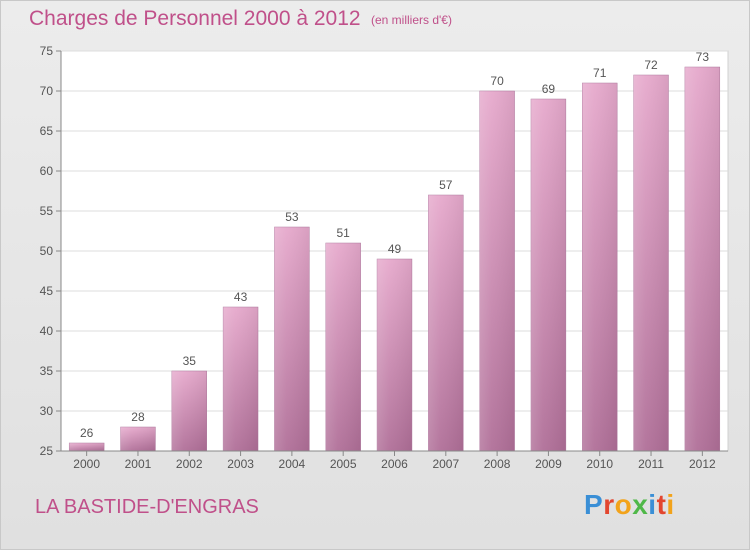  Describe the element at coordinates (47, 291) in the screenshot. I see `y-tick-label: 45` at that location.